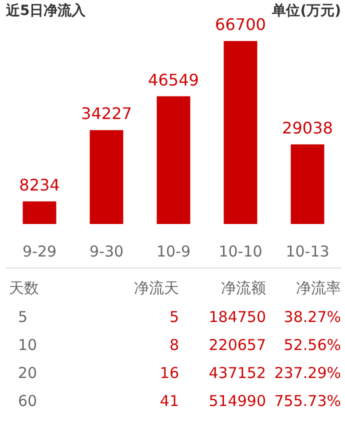 This screenshot has height=421, width=345. Describe the element at coordinates (169, 373) in the screenshot. I see `text: 16` at that location.